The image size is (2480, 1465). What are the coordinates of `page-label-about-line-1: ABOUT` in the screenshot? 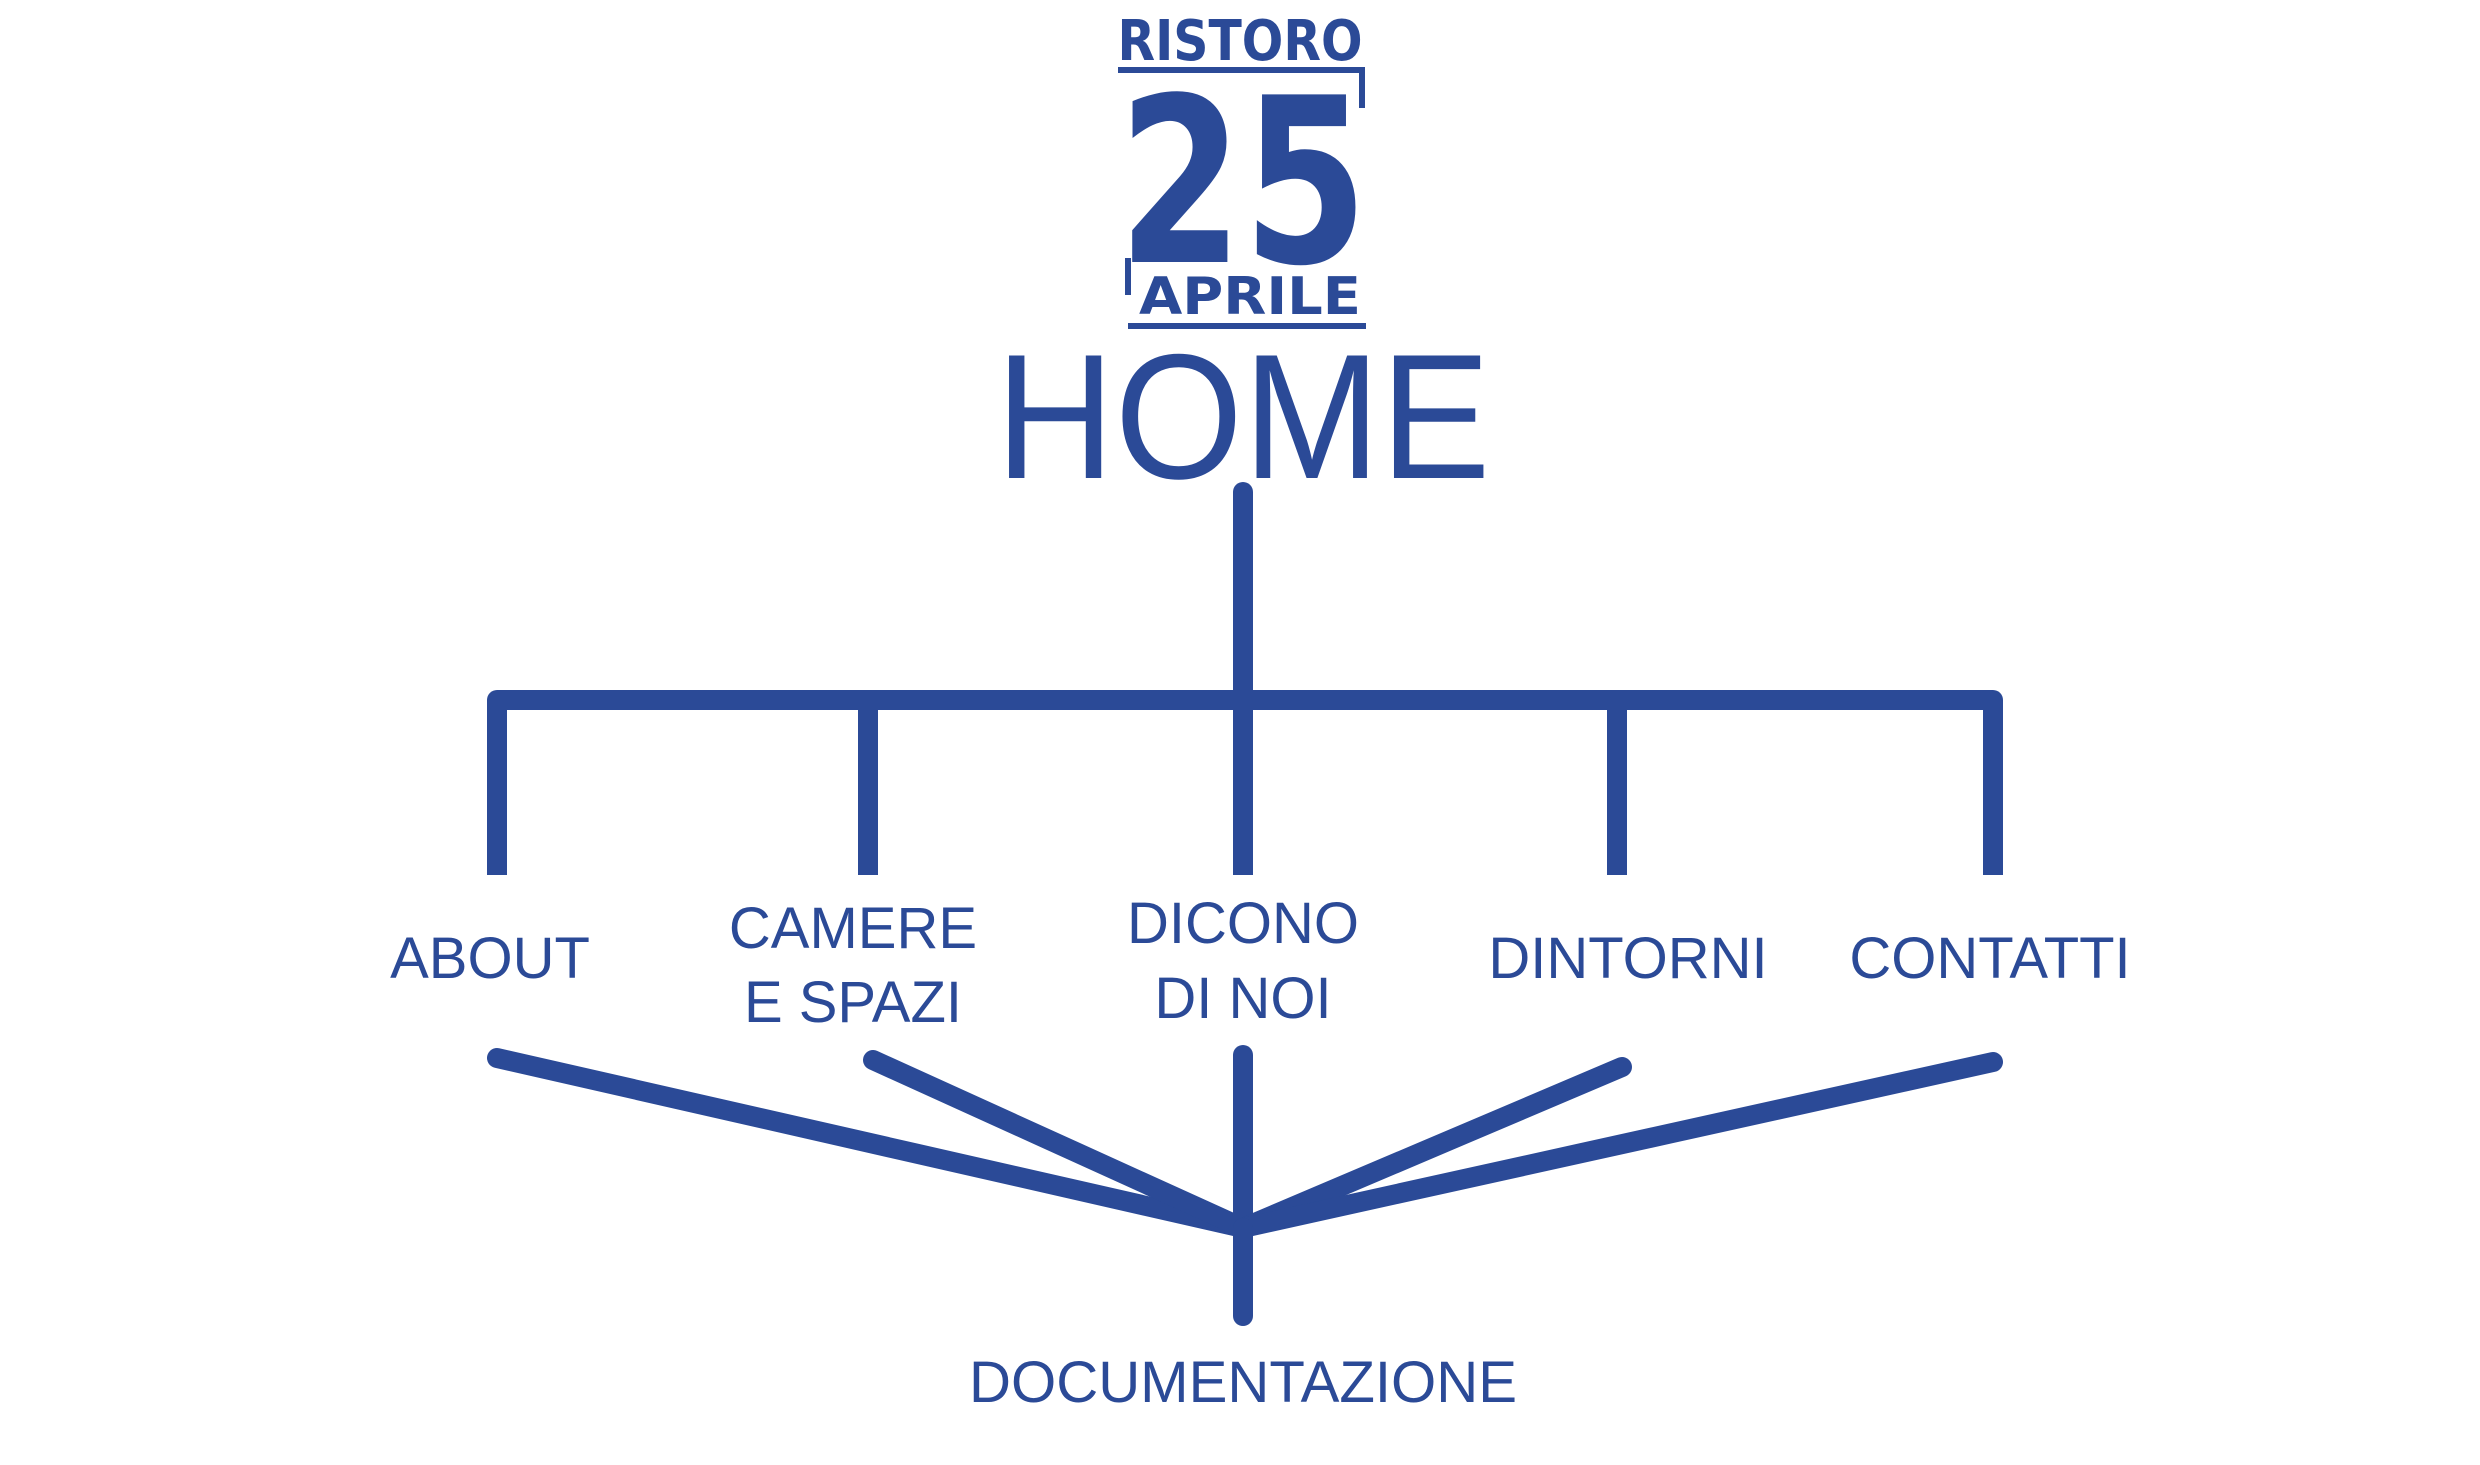 It's located at (490, 958).